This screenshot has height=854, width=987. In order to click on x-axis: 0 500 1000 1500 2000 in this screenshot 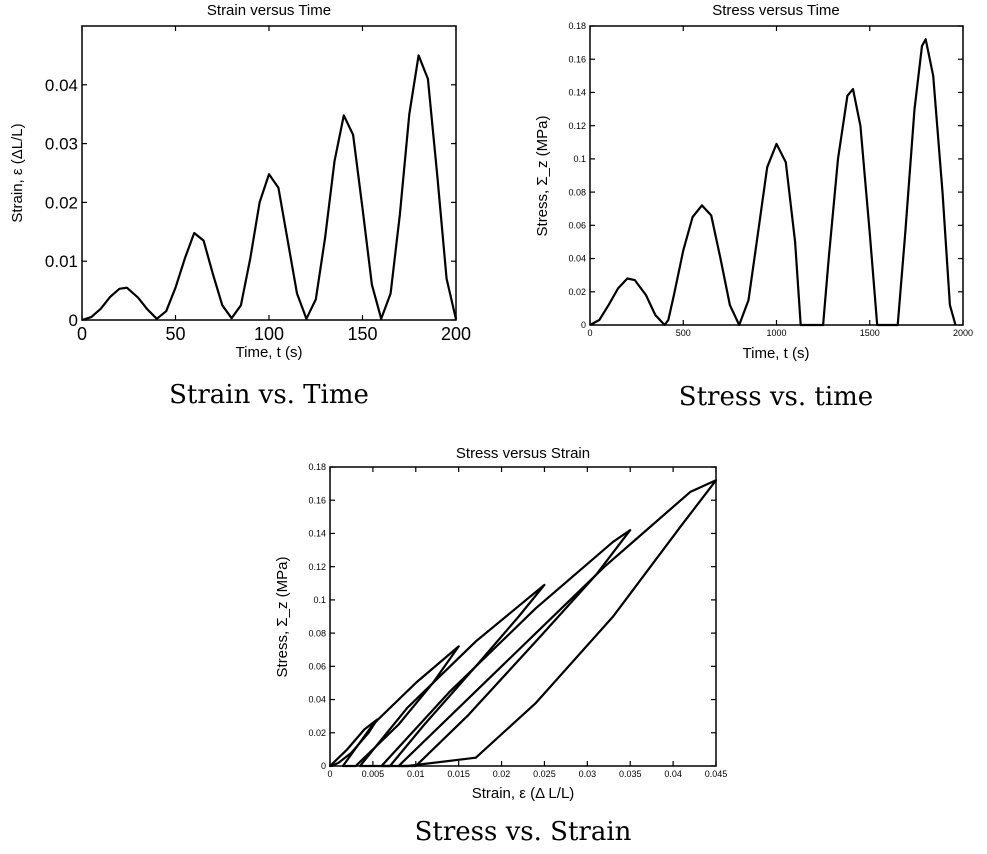, I will do `click(780, 182)`.